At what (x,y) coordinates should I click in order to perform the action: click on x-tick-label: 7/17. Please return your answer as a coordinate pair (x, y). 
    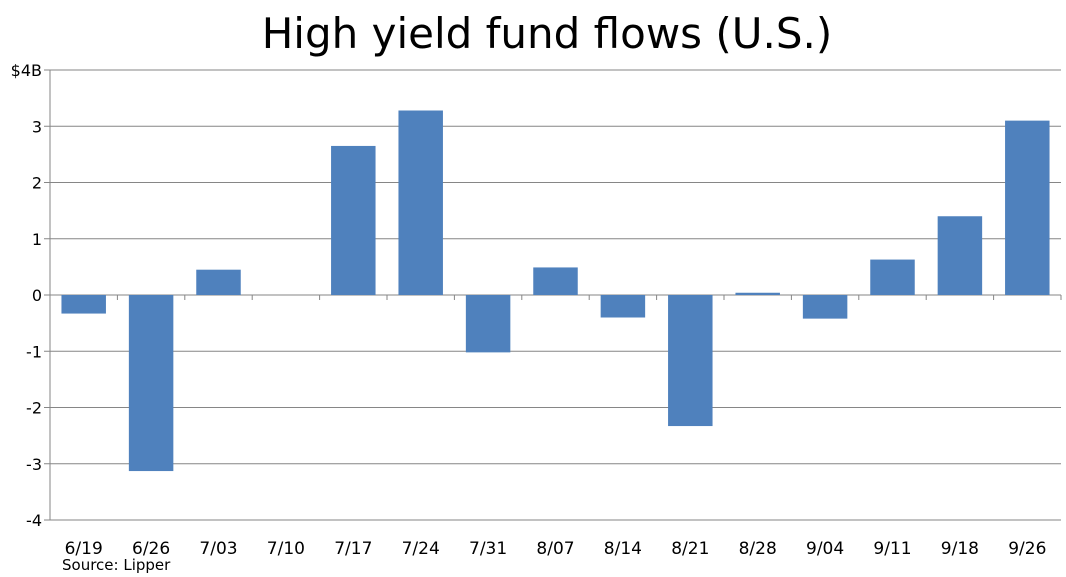
    Looking at the image, I should click on (353, 549).